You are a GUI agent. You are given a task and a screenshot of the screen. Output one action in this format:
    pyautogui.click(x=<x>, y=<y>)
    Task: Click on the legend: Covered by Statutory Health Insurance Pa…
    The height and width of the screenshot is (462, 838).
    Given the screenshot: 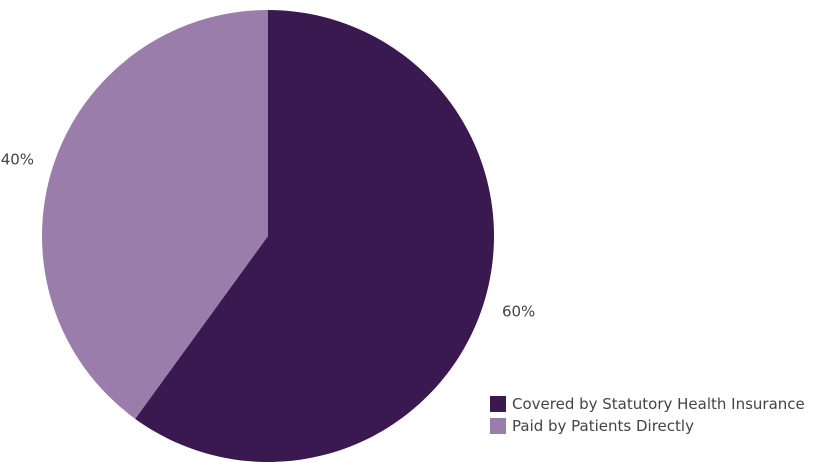 What is the action you would take?
    pyautogui.click(x=647, y=415)
    